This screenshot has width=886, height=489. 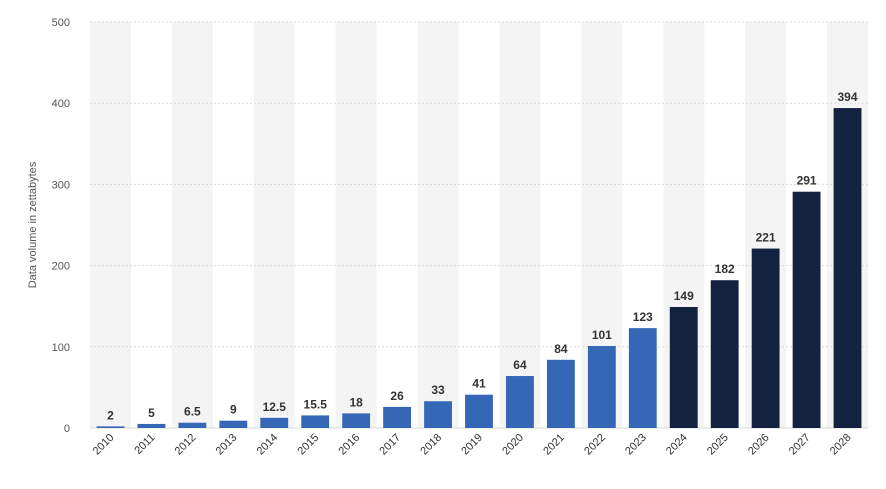 What do you see at coordinates (390, 445) in the screenshot?
I see `x-tick-label: 2017` at bounding box center [390, 445].